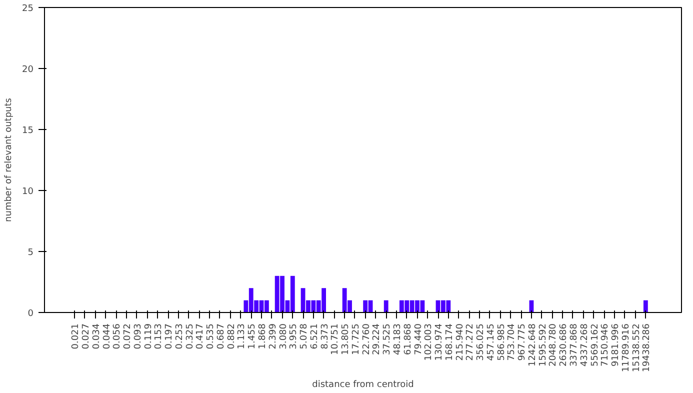  What do you see at coordinates (449, 342) in the screenshot?
I see `x-tick-label: 168.174` at bounding box center [449, 342].